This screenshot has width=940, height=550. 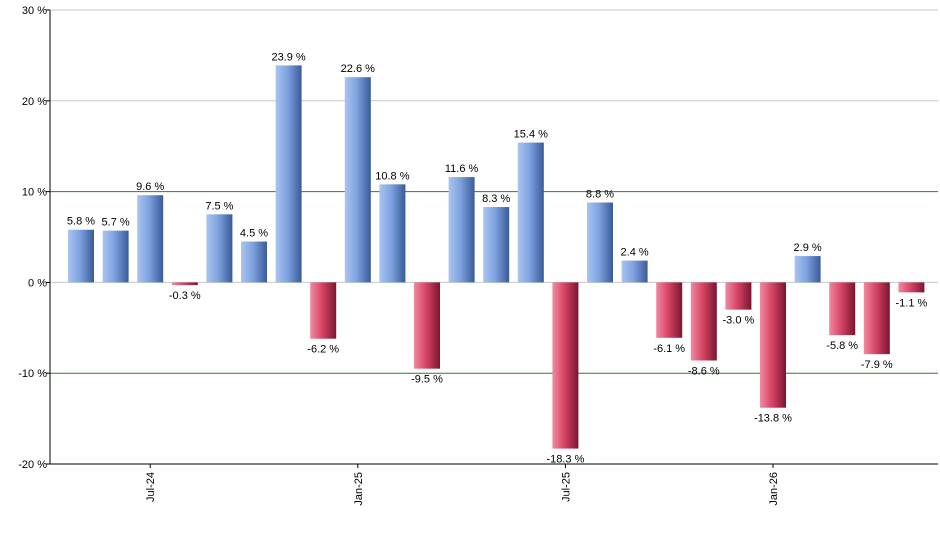 I want to click on y-tick-label: 0 %, so click(x=37, y=283).